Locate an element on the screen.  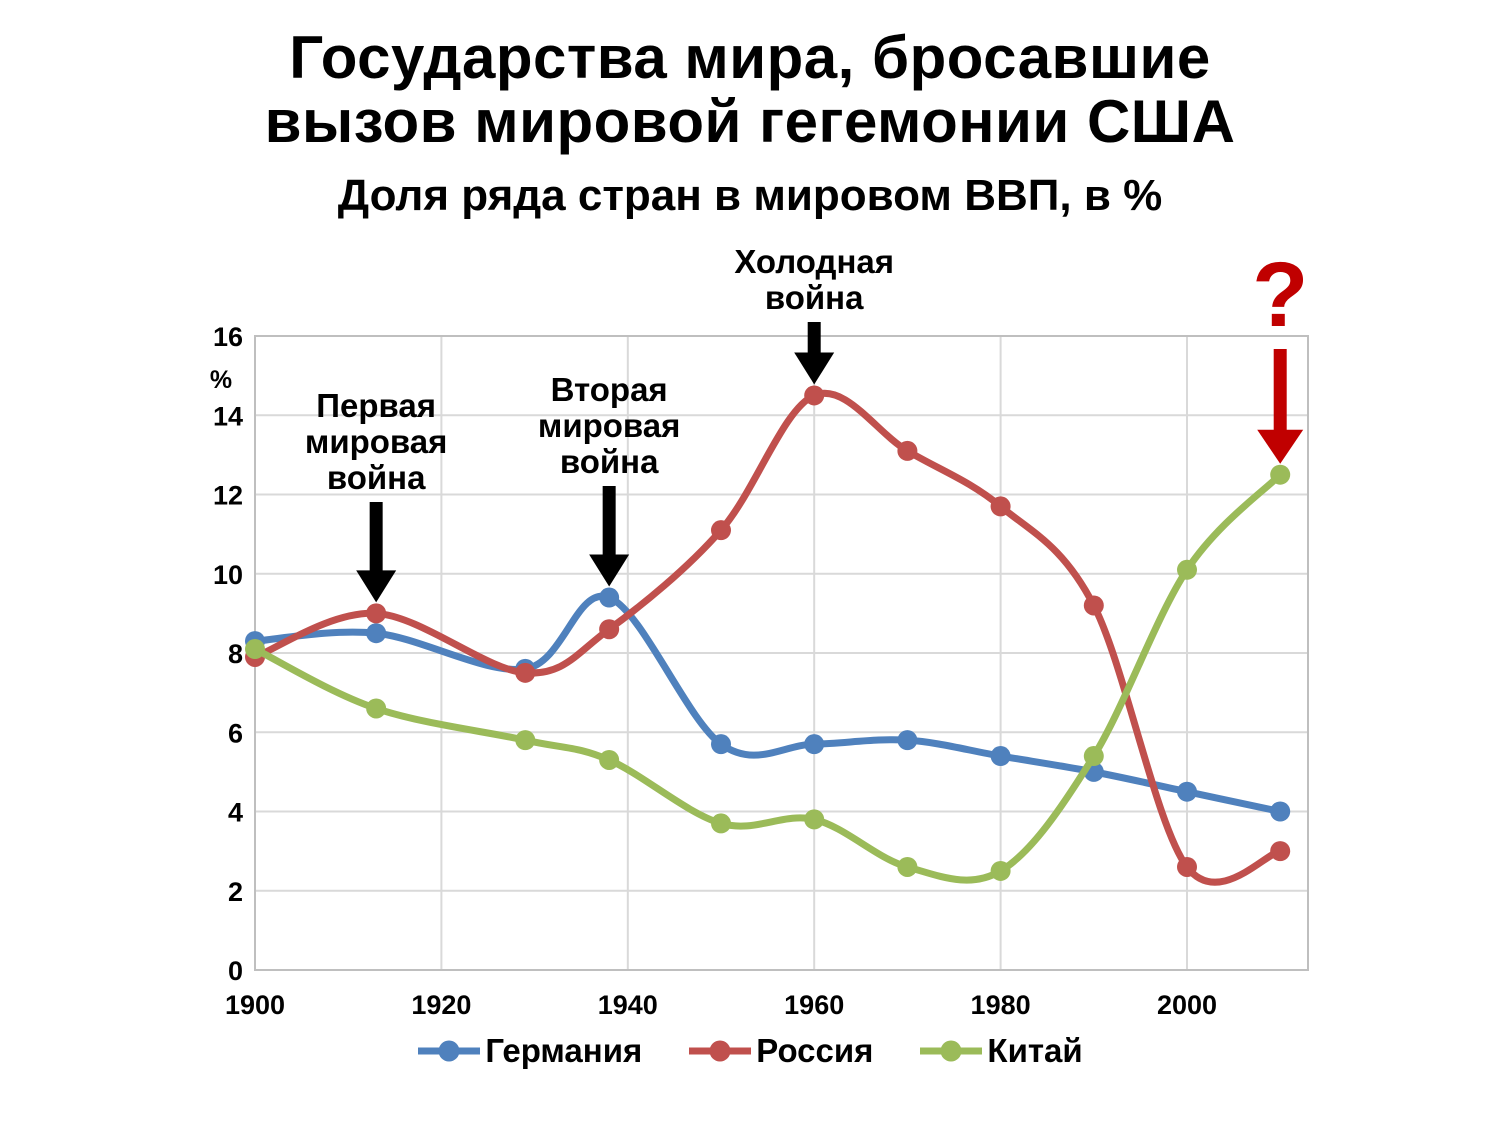
annotation-cold-war: Холодная война is located at coordinates (814, 280).